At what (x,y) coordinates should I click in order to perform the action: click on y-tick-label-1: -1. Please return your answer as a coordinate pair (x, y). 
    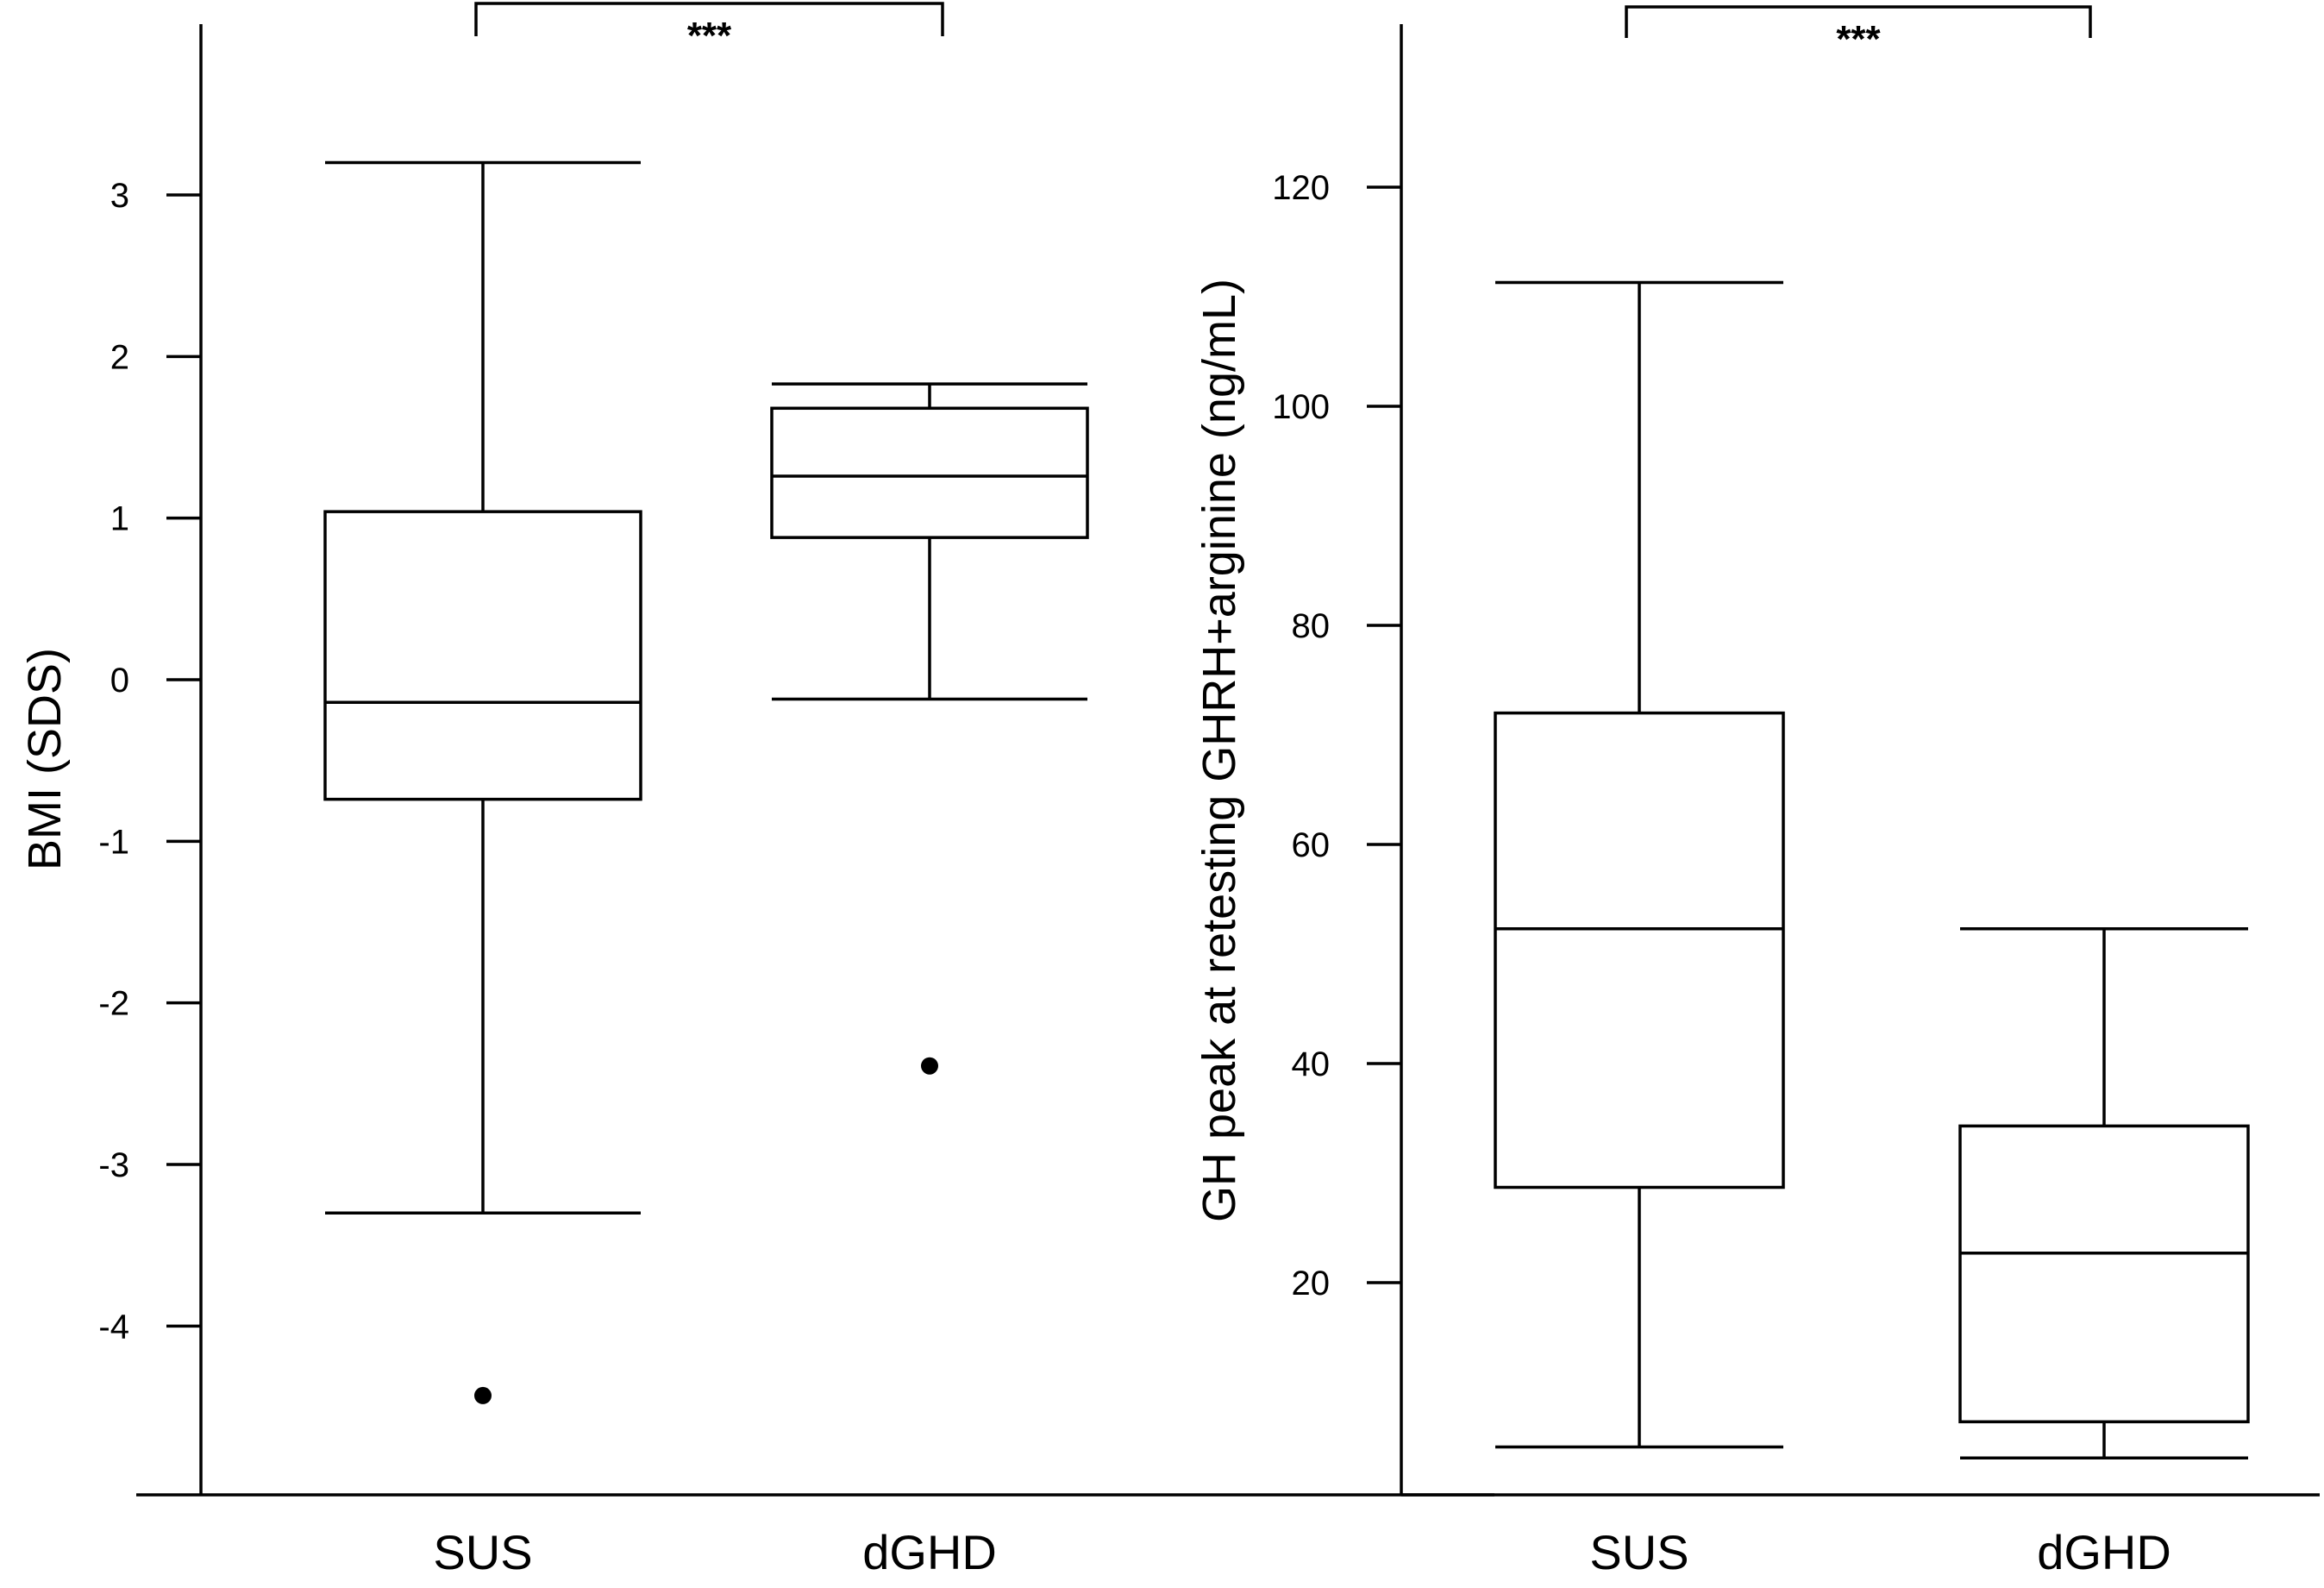
    Looking at the image, I should click on (113, 842).